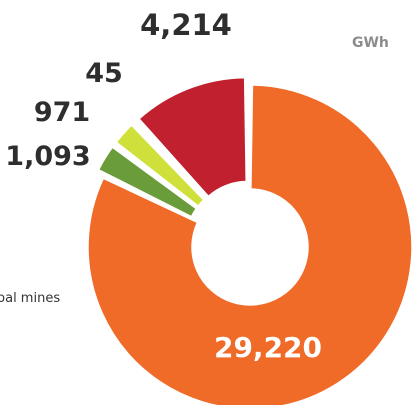 This screenshot has height=405, width=413. Describe the element at coordinates (62, 112) in the screenshot. I see `slice-label-3: 971` at that location.